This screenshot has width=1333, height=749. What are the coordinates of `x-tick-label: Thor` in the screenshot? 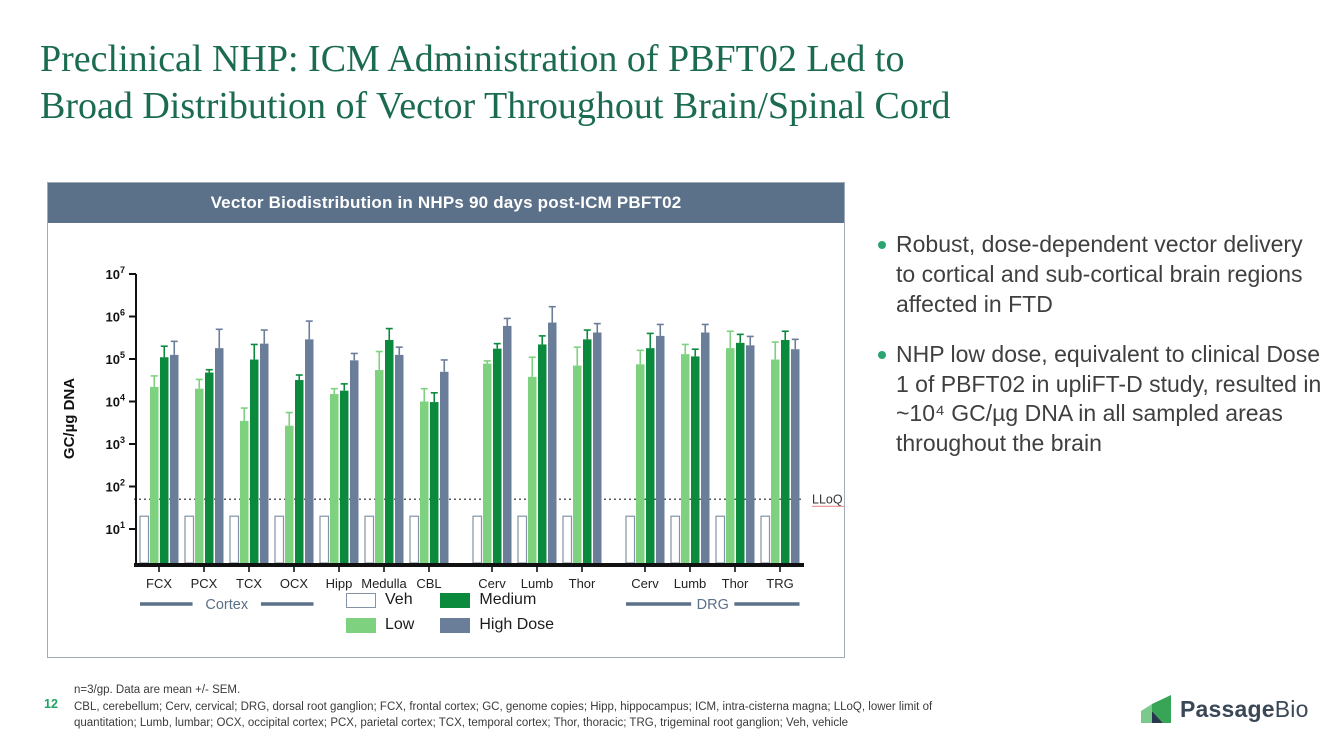 It's located at (582, 583).